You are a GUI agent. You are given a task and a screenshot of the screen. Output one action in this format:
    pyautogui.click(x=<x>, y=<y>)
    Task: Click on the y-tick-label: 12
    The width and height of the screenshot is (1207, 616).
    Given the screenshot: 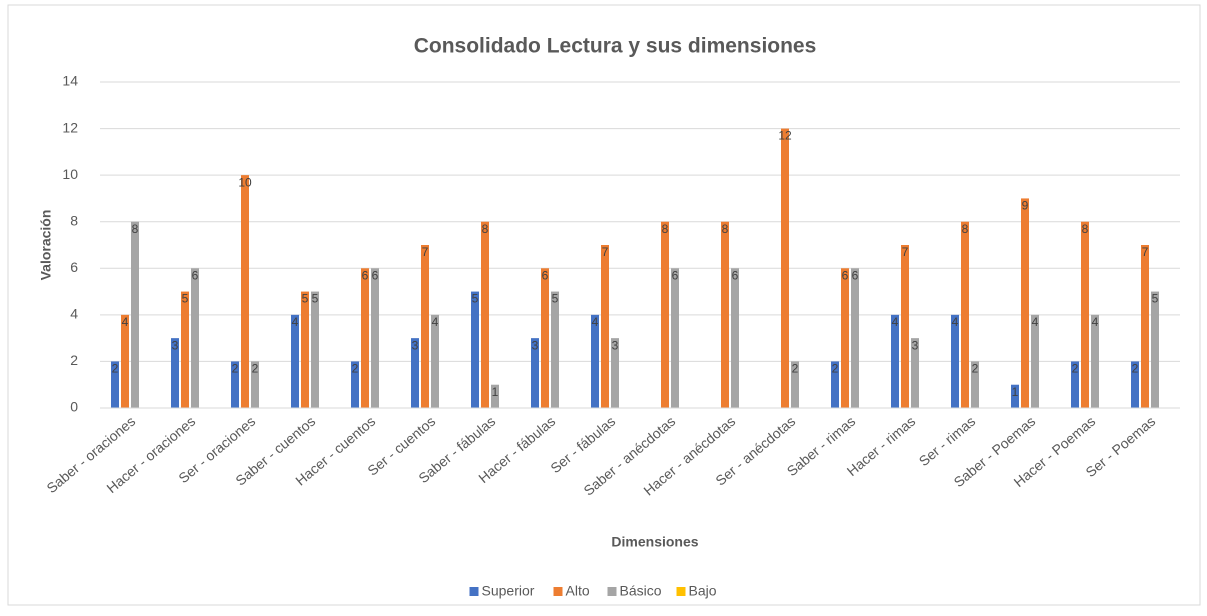 What is the action you would take?
    pyautogui.click(x=70, y=127)
    